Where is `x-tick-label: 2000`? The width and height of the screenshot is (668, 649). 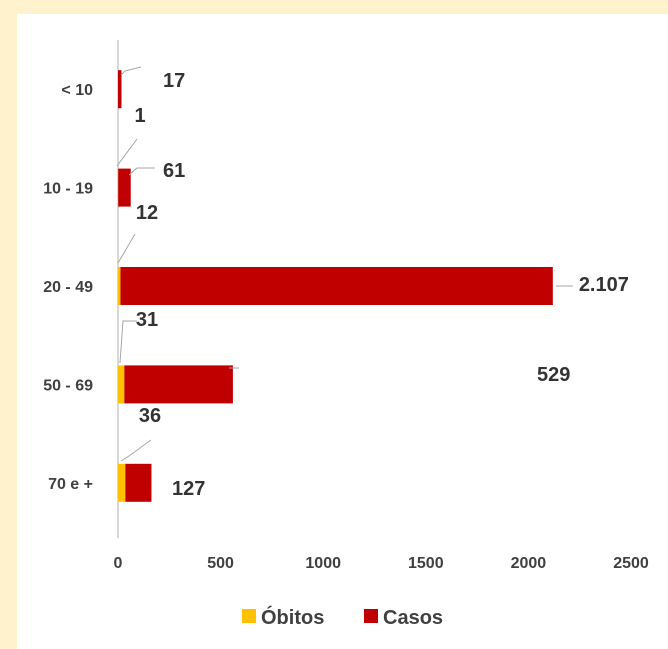
x-tick-label: 2000 is located at coordinates (529, 563).